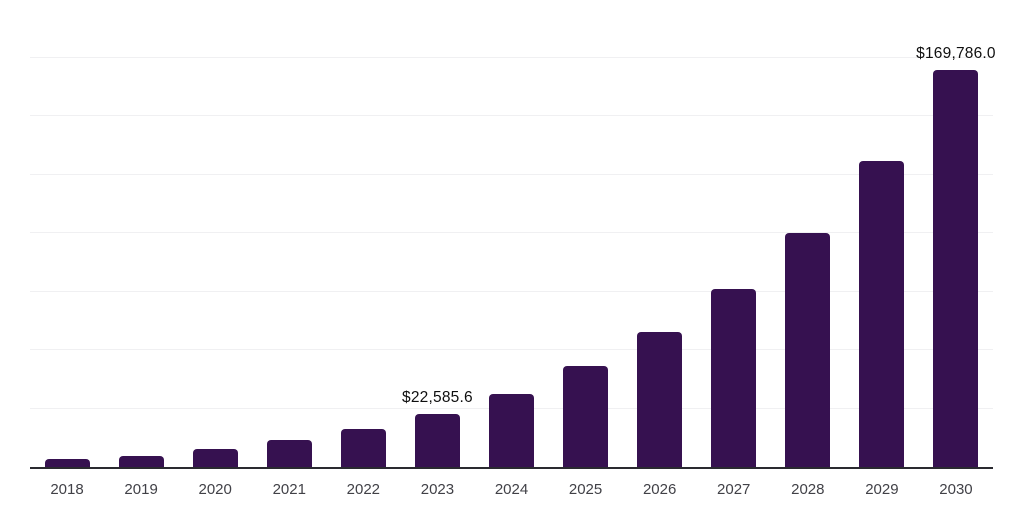 This screenshot has height=512, width=1024. Describe the element at coordinates (808, 489) in the screenshot. I see `x-tick-label-2028: 2028` at that location.